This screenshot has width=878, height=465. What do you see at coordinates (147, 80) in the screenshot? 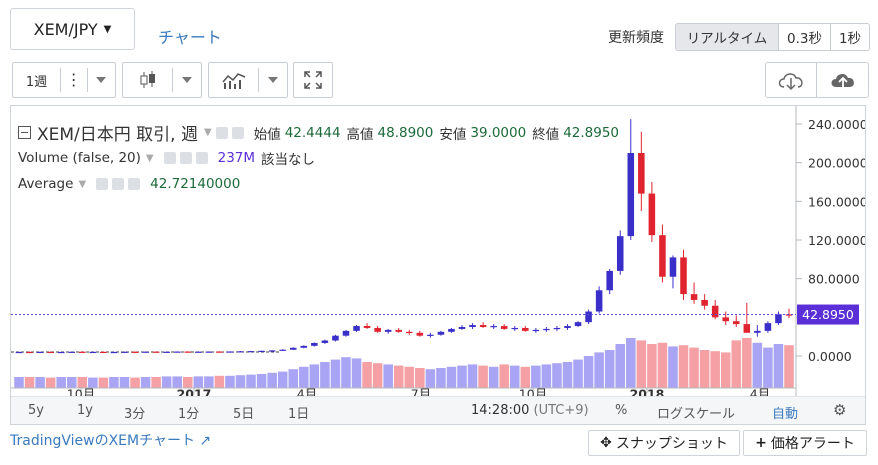
I see `candlestick-icon` at bounding box center [147, 80].